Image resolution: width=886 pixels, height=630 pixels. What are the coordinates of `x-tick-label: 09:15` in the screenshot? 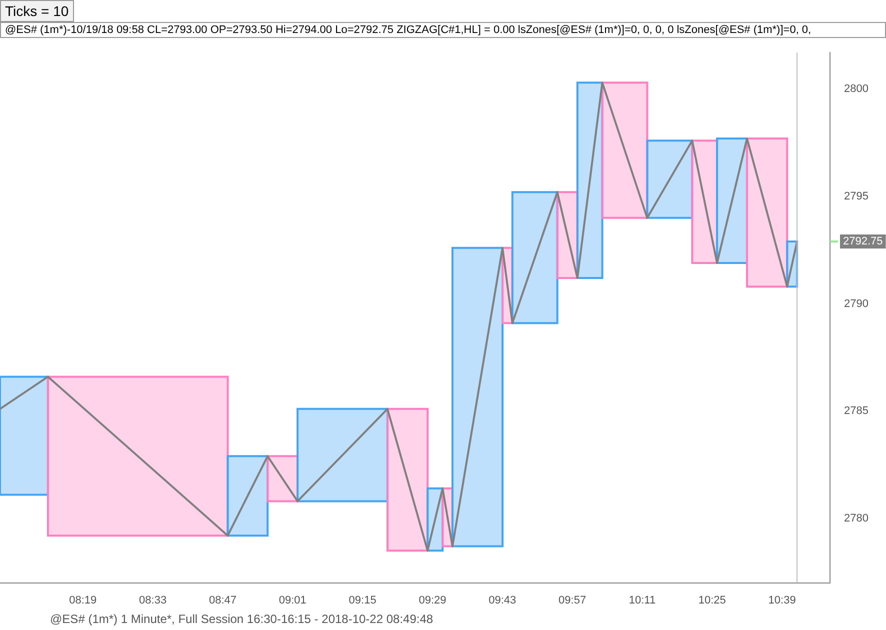 It's located at (362, 600).